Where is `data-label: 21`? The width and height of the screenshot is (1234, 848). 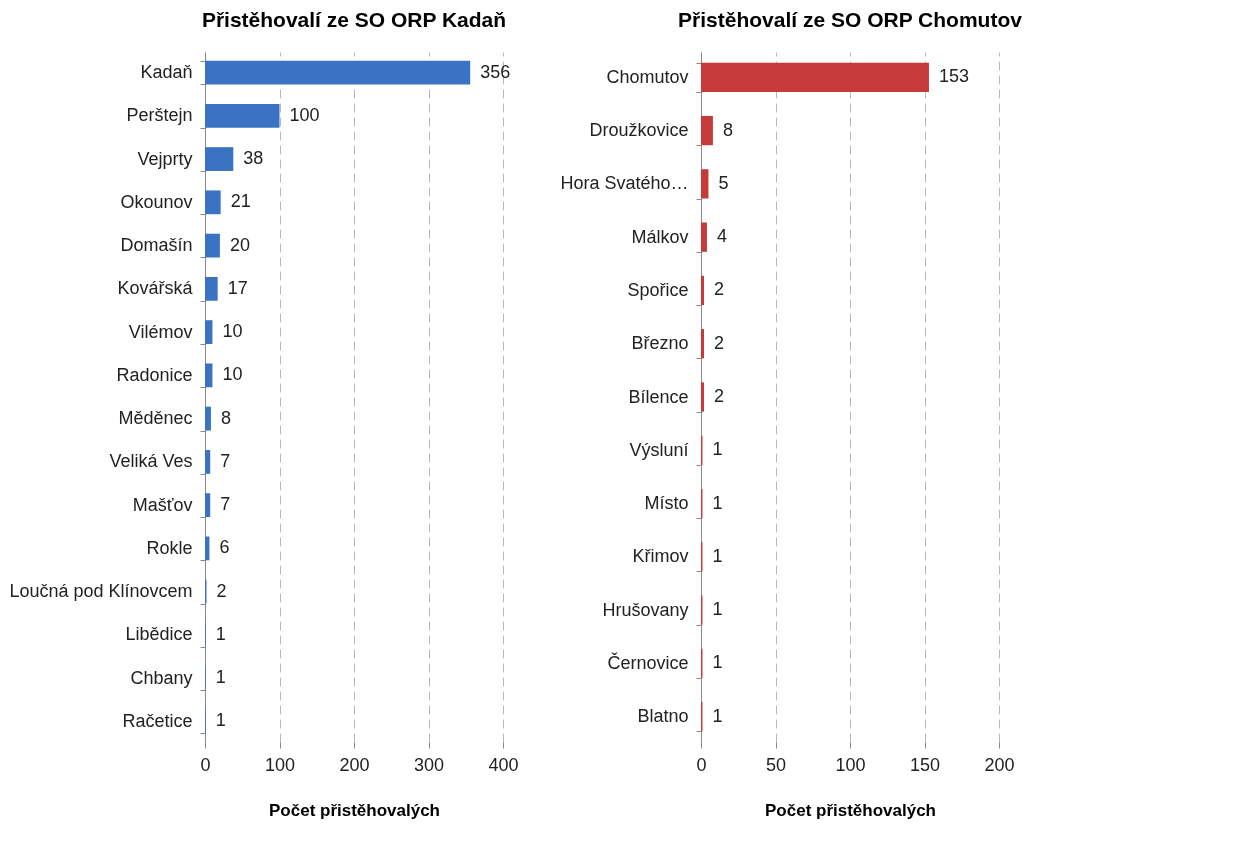 data-label: 21 is located at coordinates (240, 201).